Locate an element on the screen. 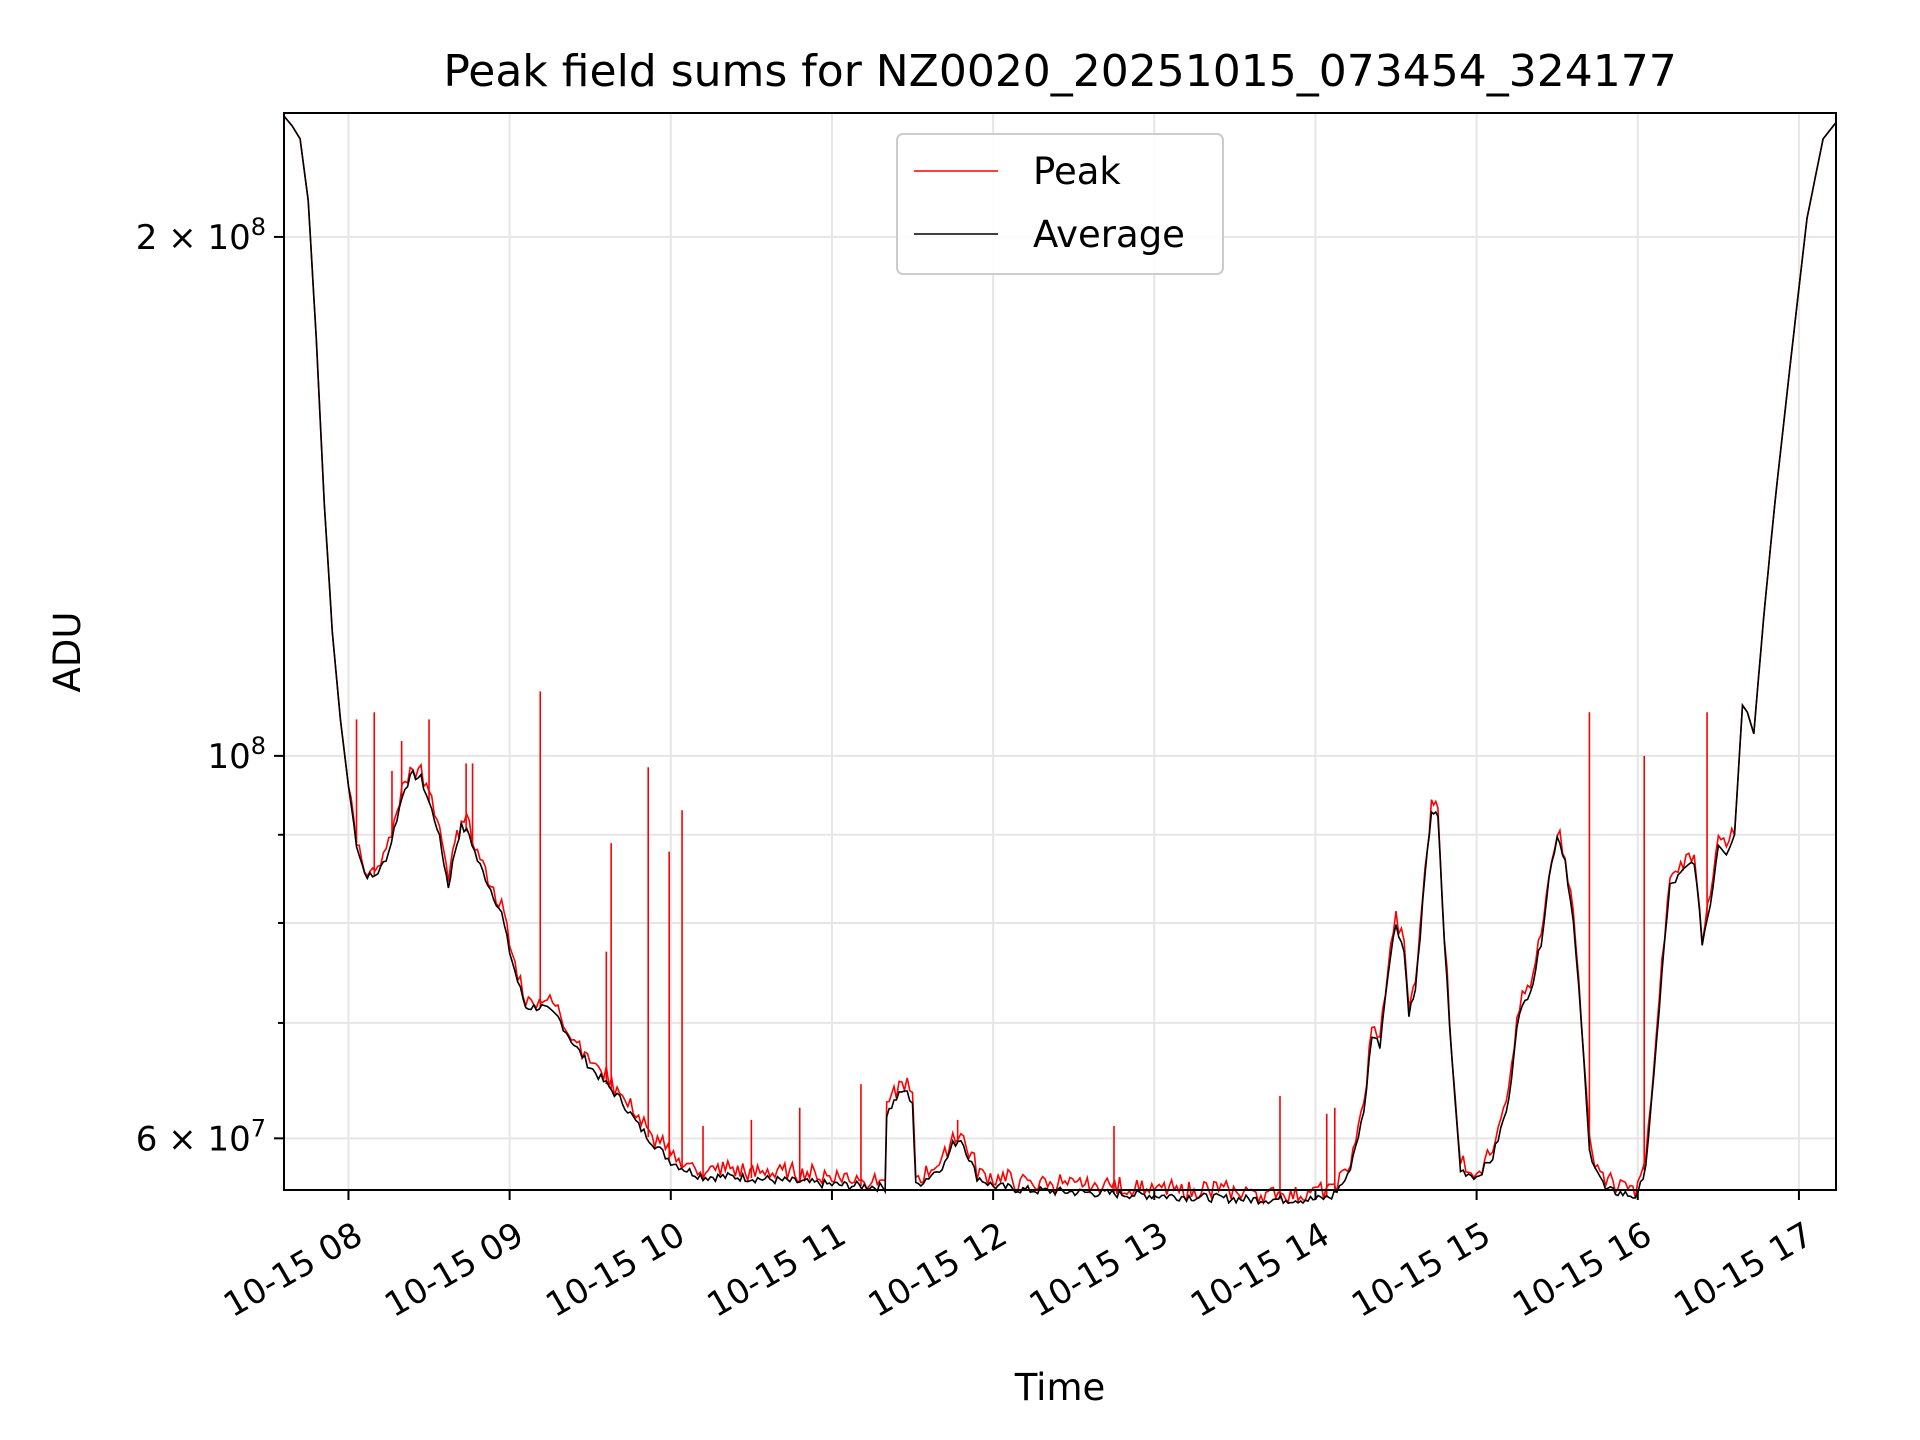 Image resolution: width=1920 pixels, height=1440 pixels. x-tick-label: 10-15 12 is located at coordinates (938, 1270).